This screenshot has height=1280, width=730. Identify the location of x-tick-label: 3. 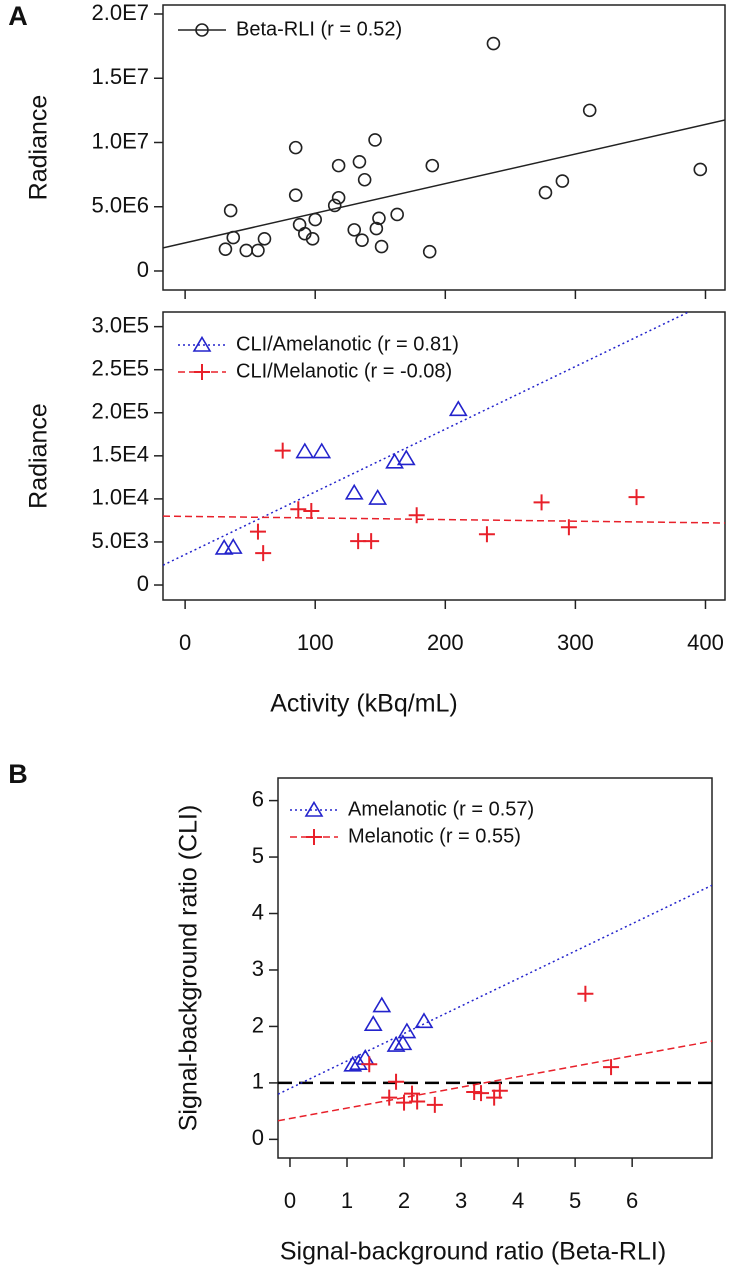
(461, 1200).